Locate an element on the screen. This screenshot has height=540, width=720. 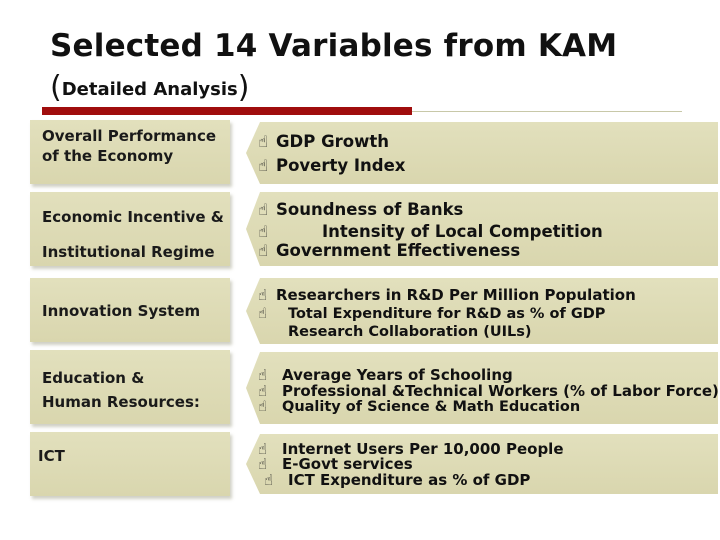
category-label-line: Innovation System is located at coordinates (121, 311).